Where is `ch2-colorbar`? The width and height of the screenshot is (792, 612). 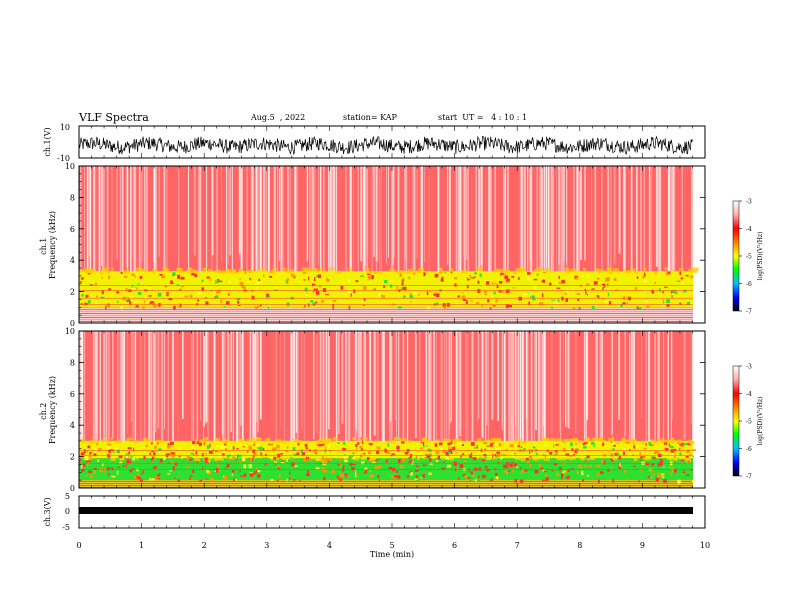
ch2-colorbar is located at coordinates (736, 421).